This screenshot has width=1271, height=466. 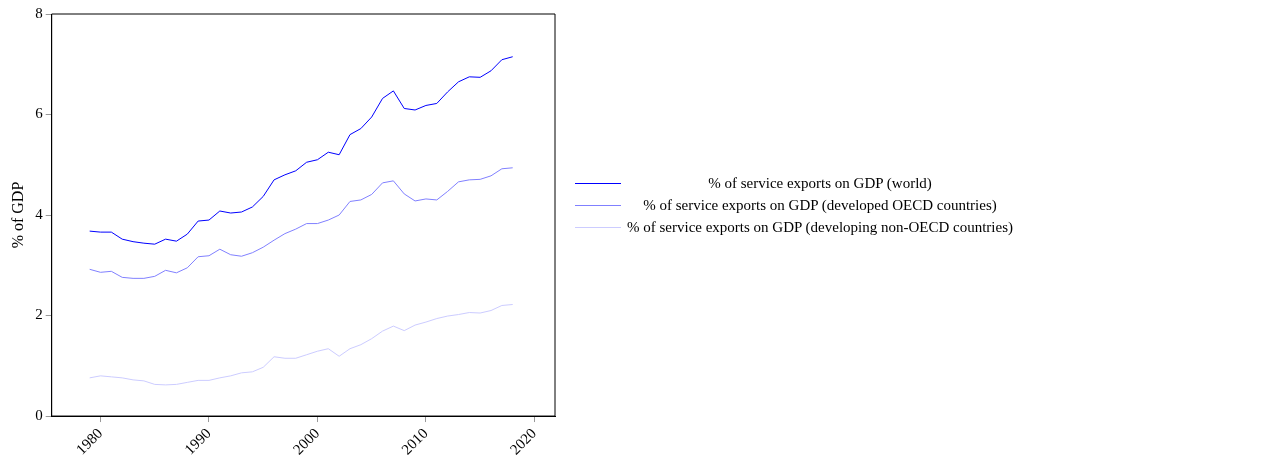 What do you see at coordinates (820, 227) in the screenshot?
I see `legend-label: % of service exports on GDP (developing non-OECD countries)` at bounding box center [820, 227].